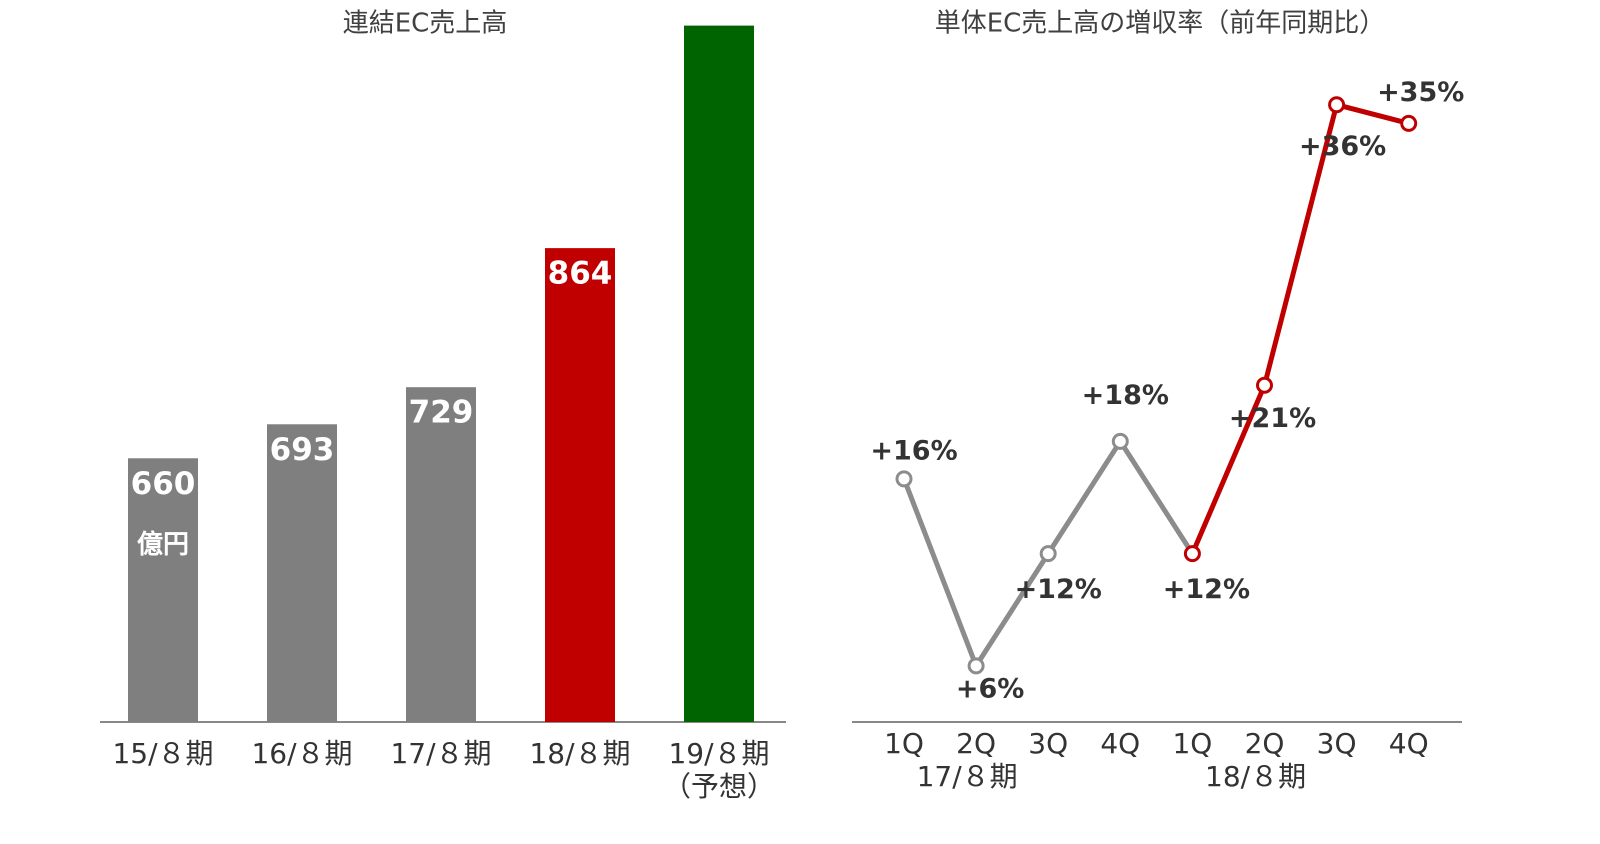 The image size is (1600, 844). I want to click on chart-title: 連結EC売上高, so click(425, 24).